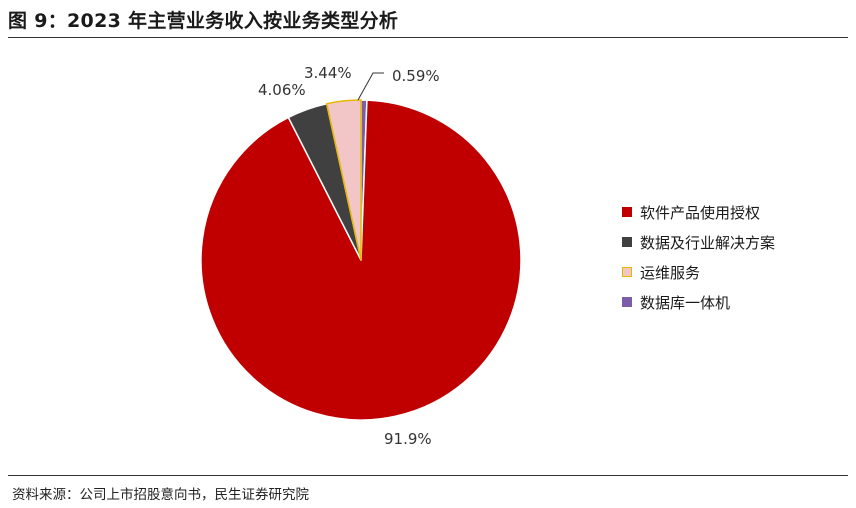  What do you see at coordinates (708, 242) in the screenshot?
I see `legend-label: 数据及行业解决方案` at bounding box center [708, 242].